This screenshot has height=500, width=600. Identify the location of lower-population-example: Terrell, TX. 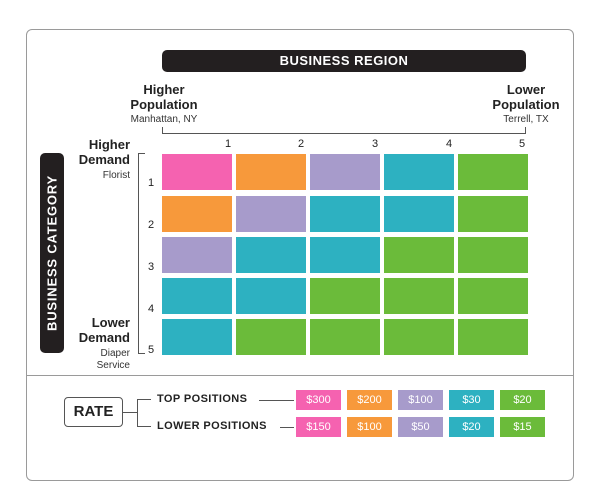
(526, 119).